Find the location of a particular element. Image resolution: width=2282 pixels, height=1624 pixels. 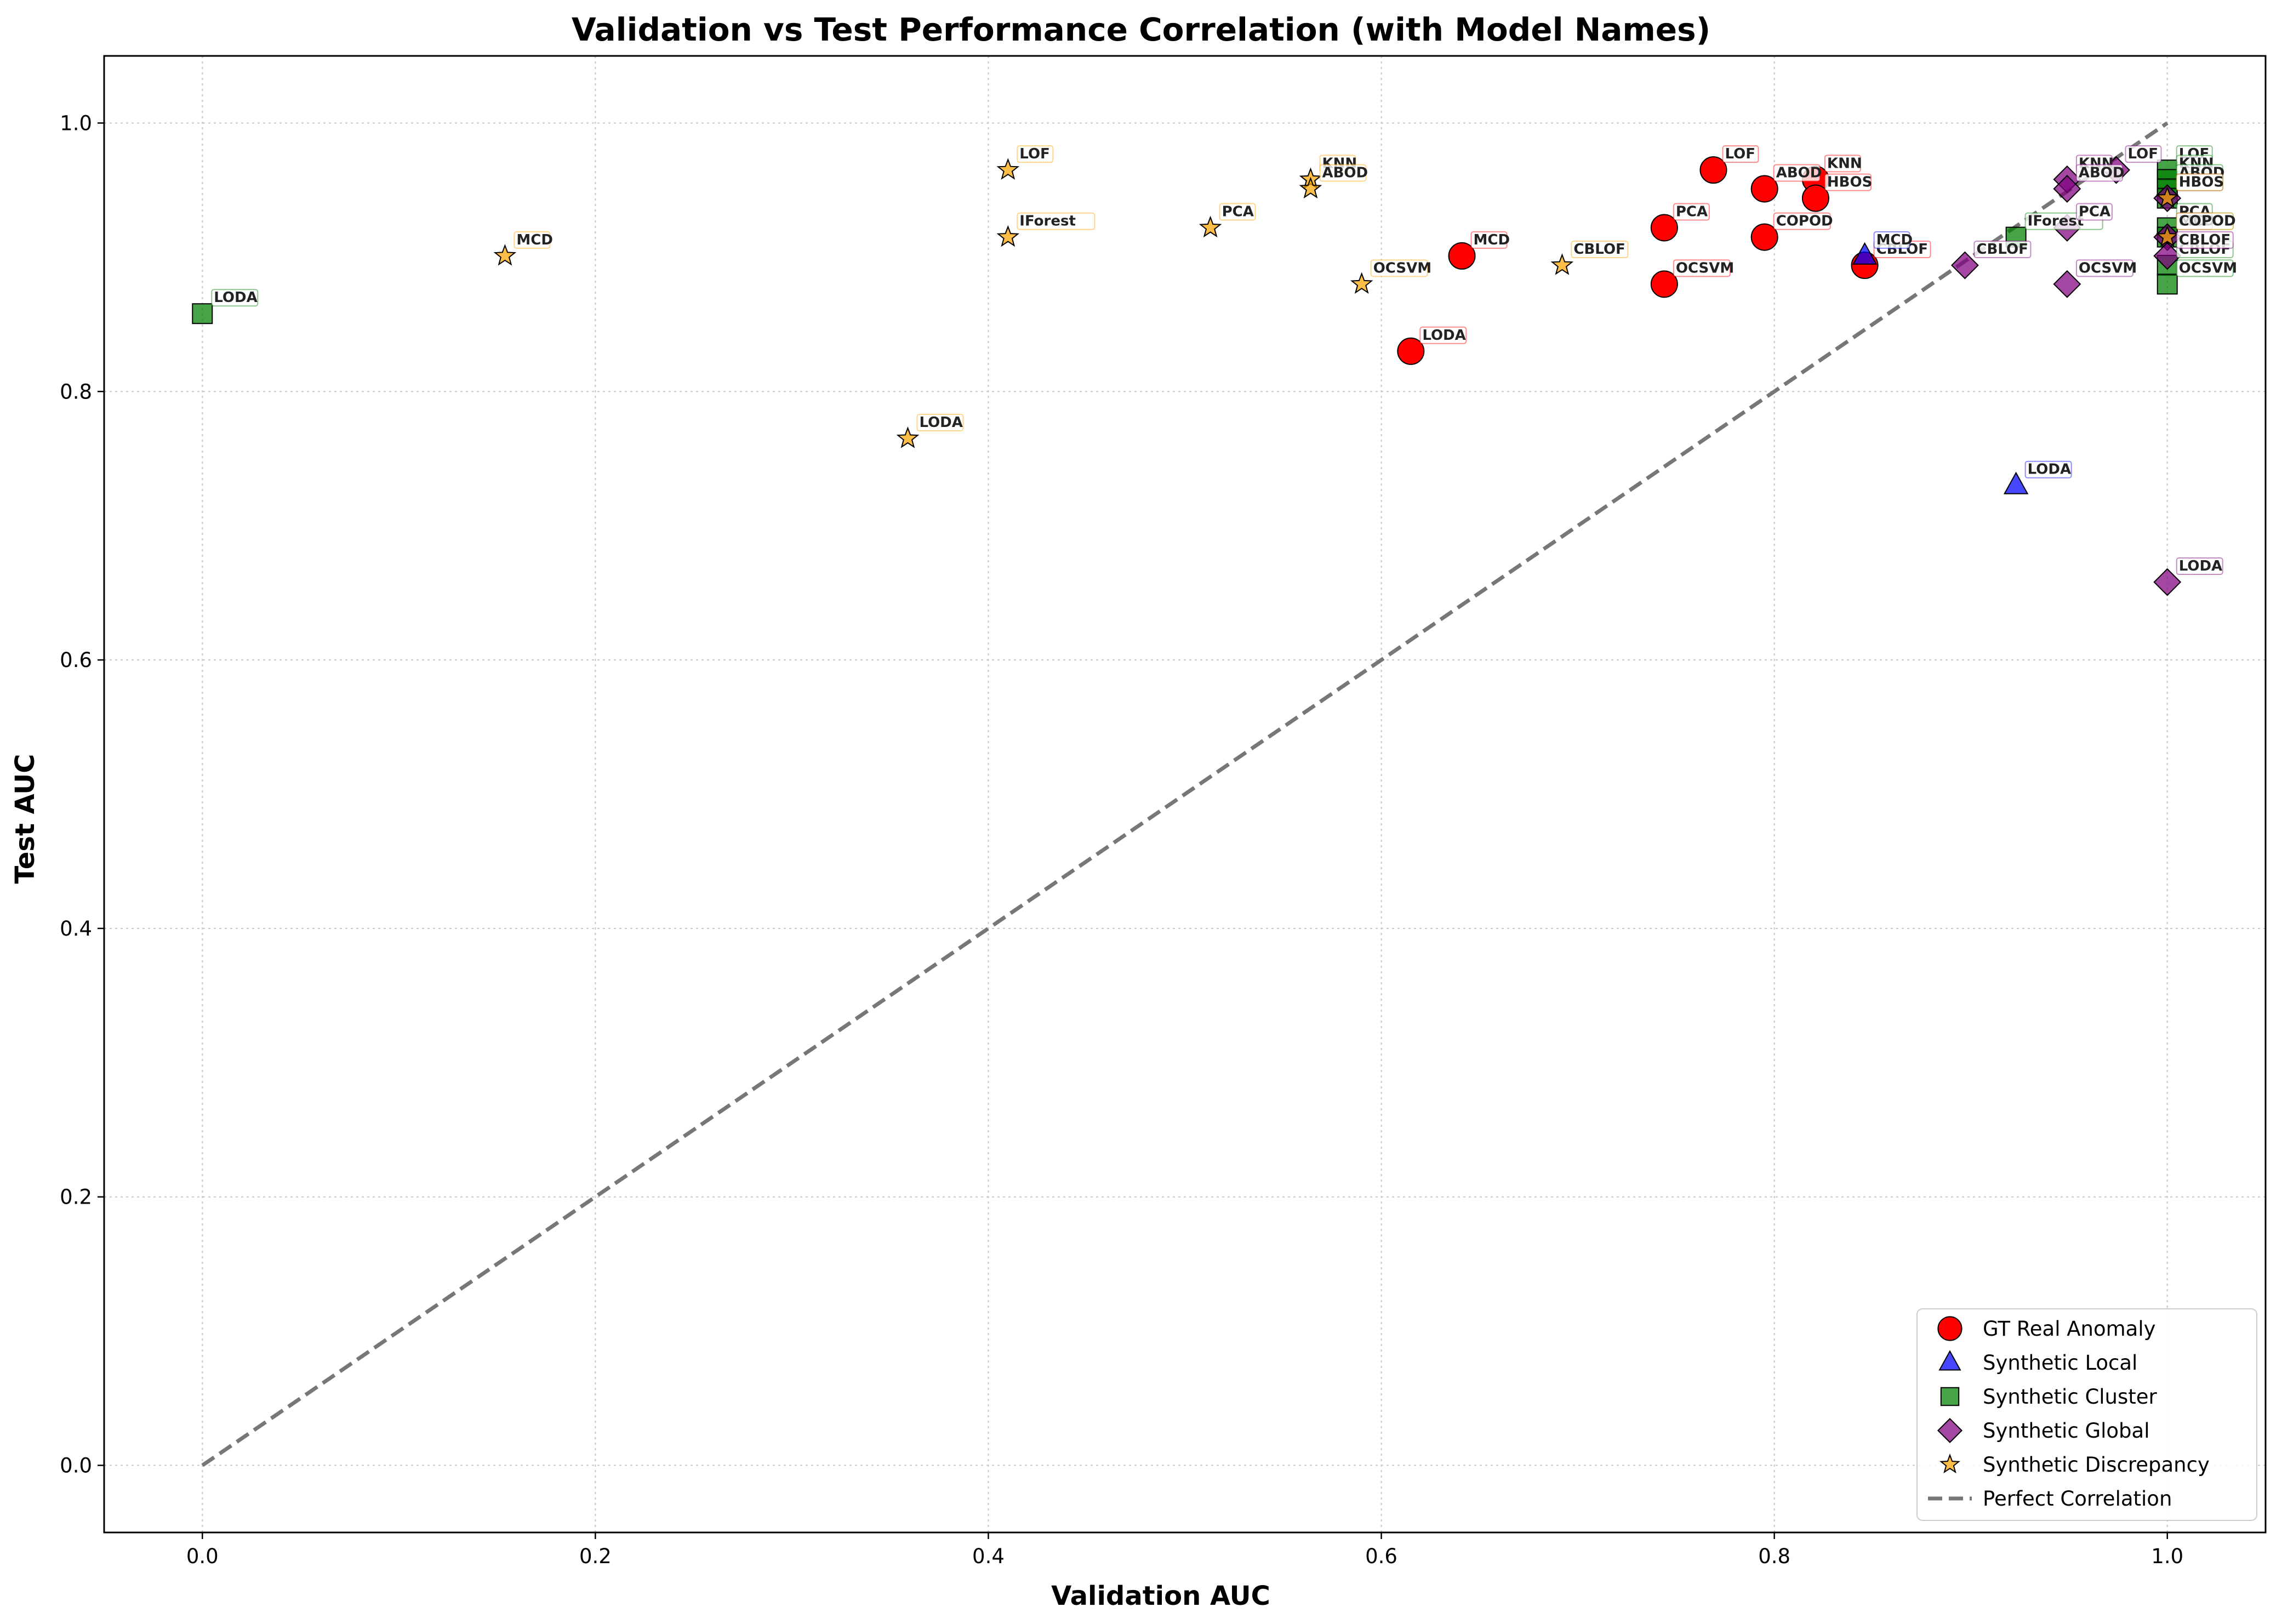

x-tick-label: 0.2 is located at coordinates (595, 1556).